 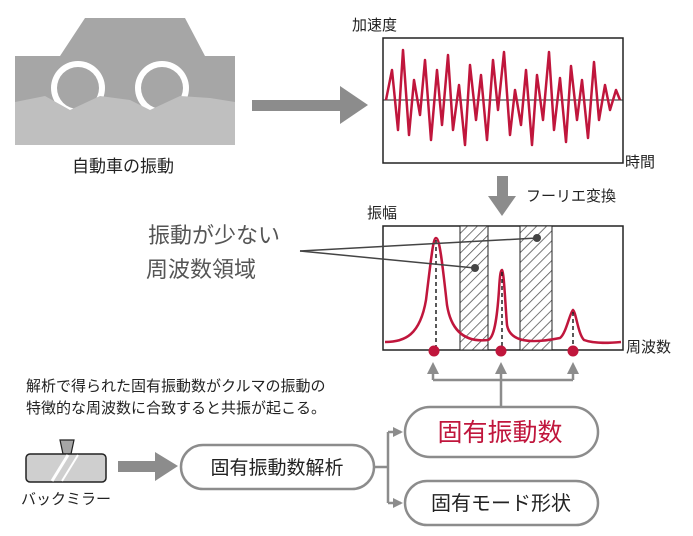 I want to click on mirror-caption: バックミラー, so click(x=66, y=499).